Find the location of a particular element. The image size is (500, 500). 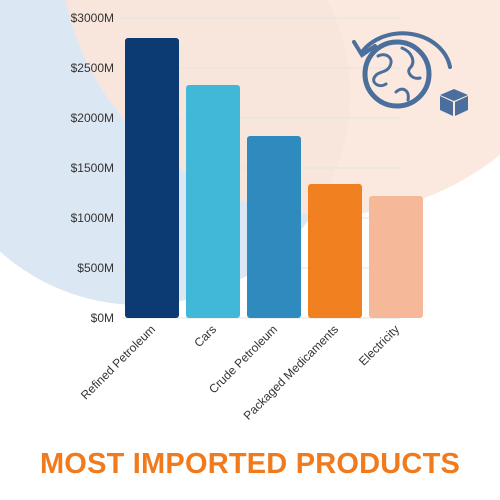

y-tick-label: $2000M is located at coordinates (92, 118).